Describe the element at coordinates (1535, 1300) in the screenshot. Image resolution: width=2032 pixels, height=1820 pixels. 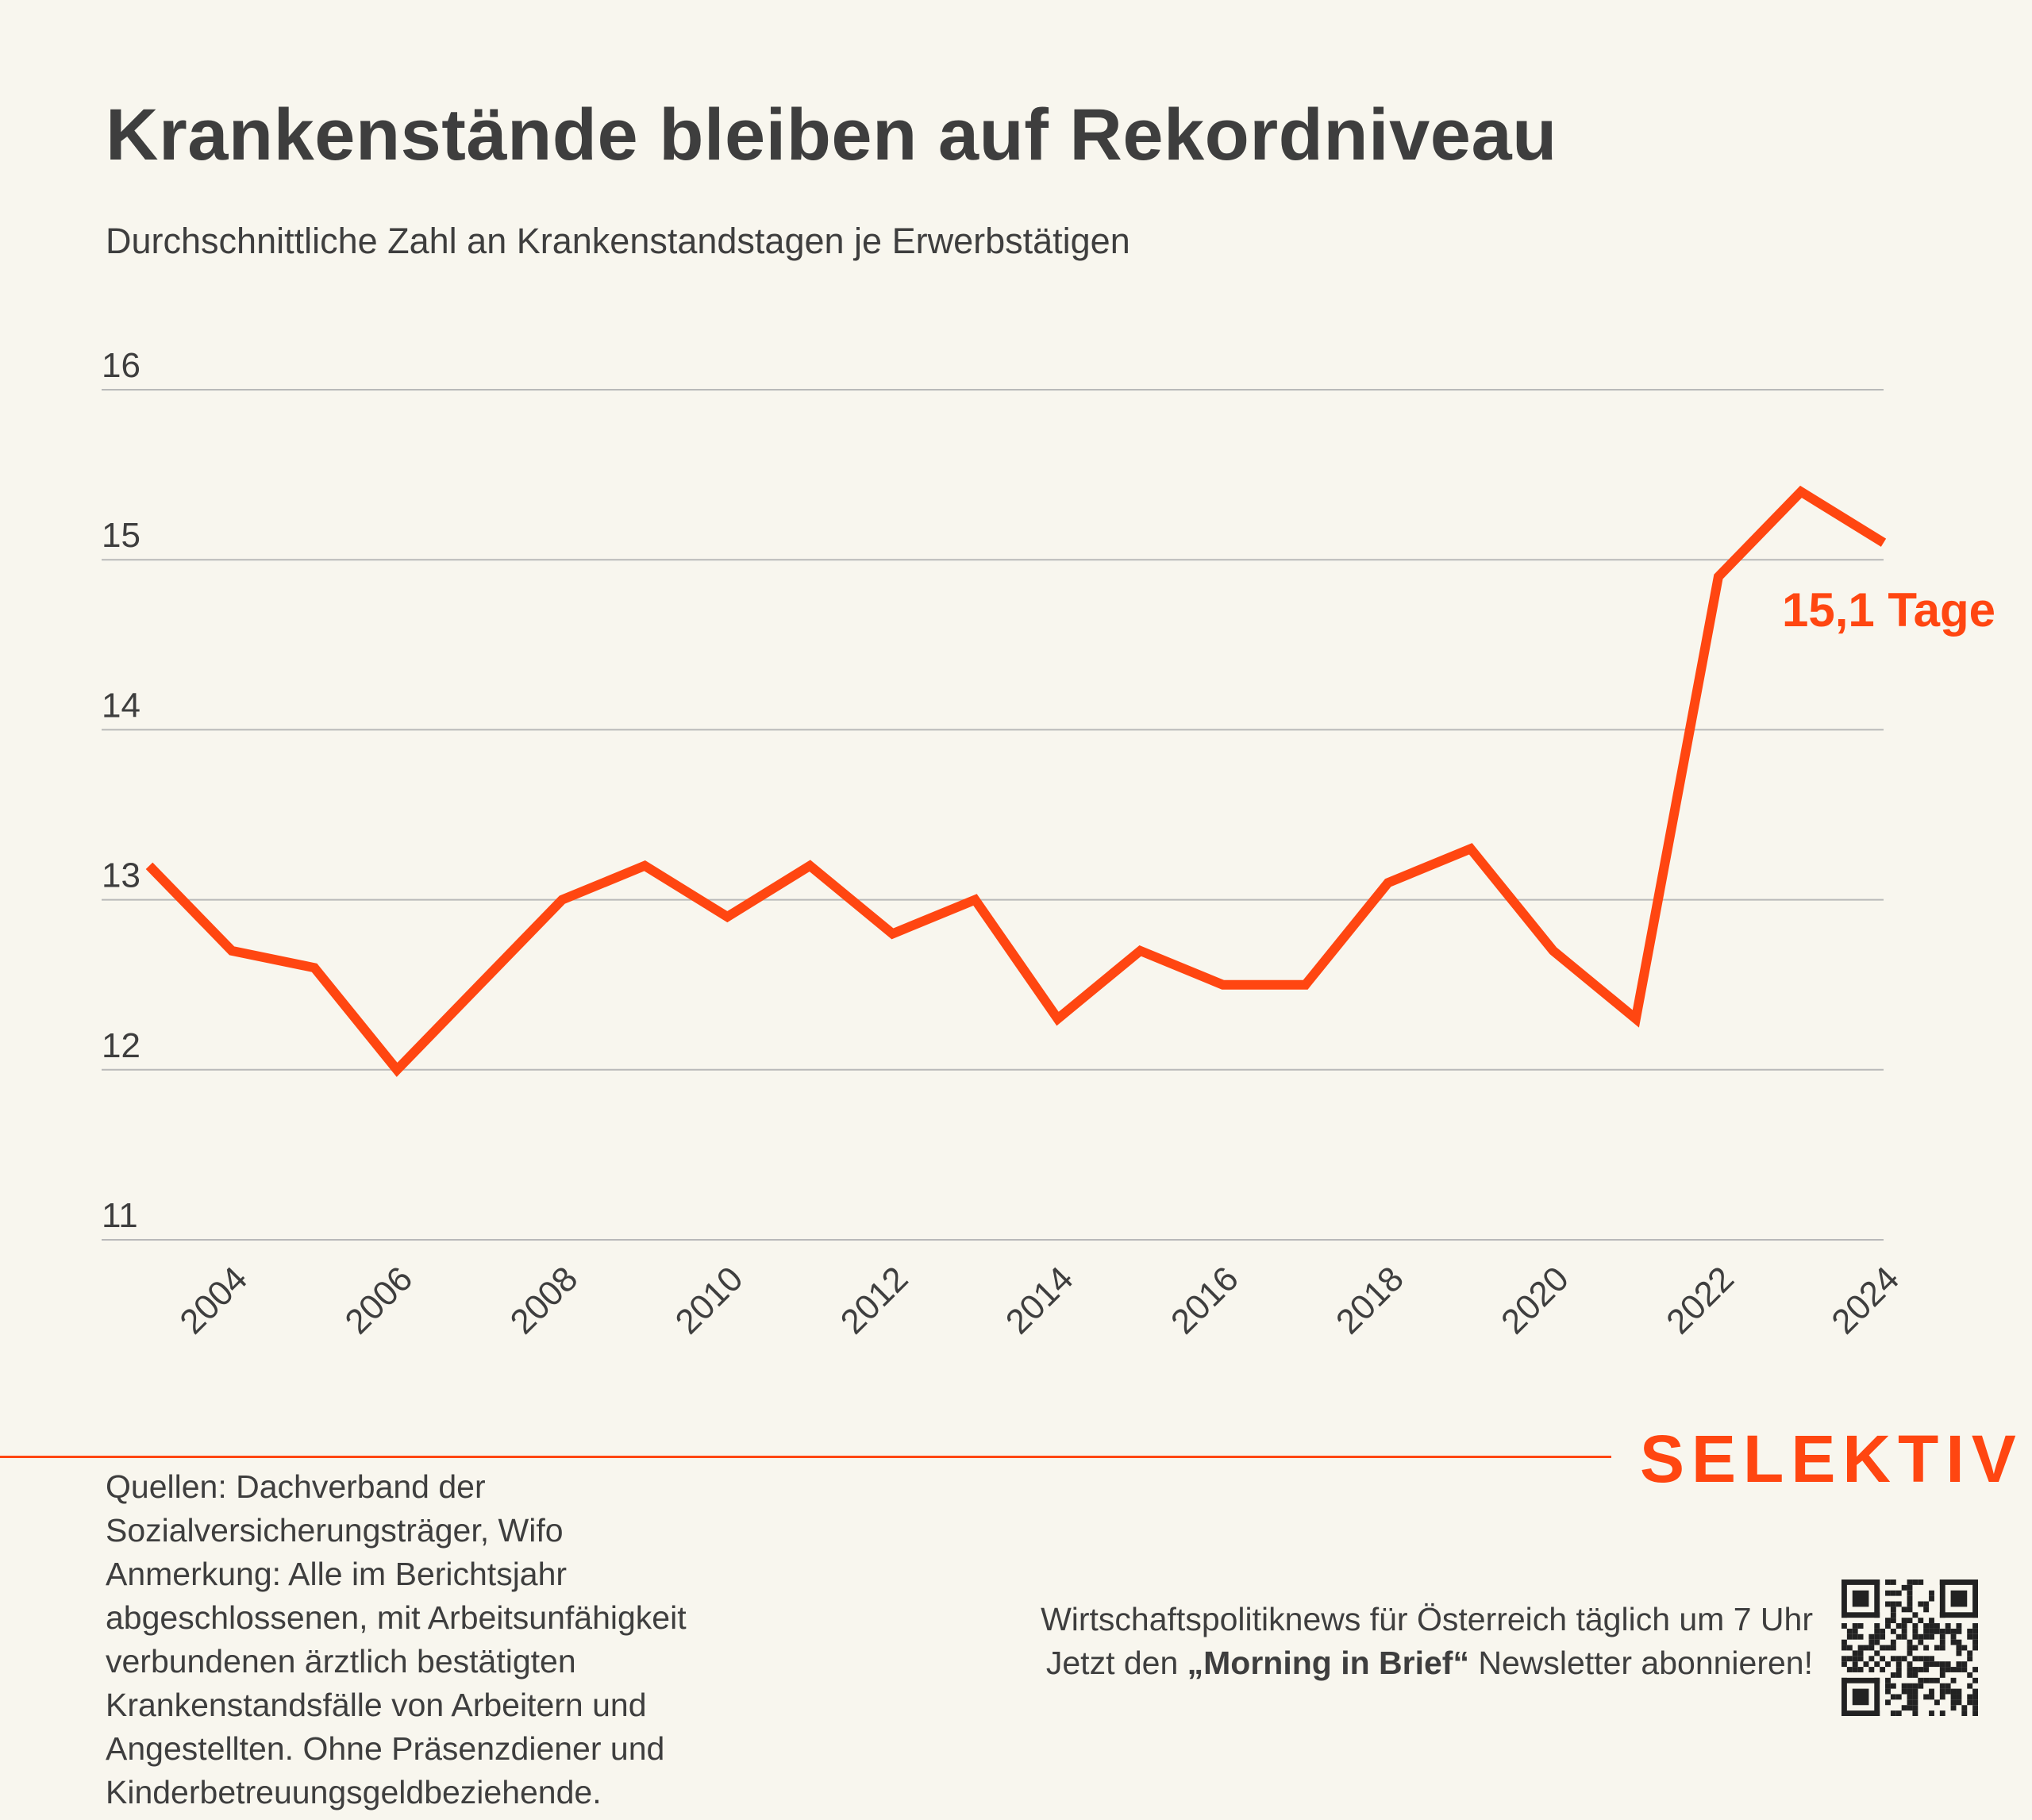
I see `x-tick-label: 2020` at that location.